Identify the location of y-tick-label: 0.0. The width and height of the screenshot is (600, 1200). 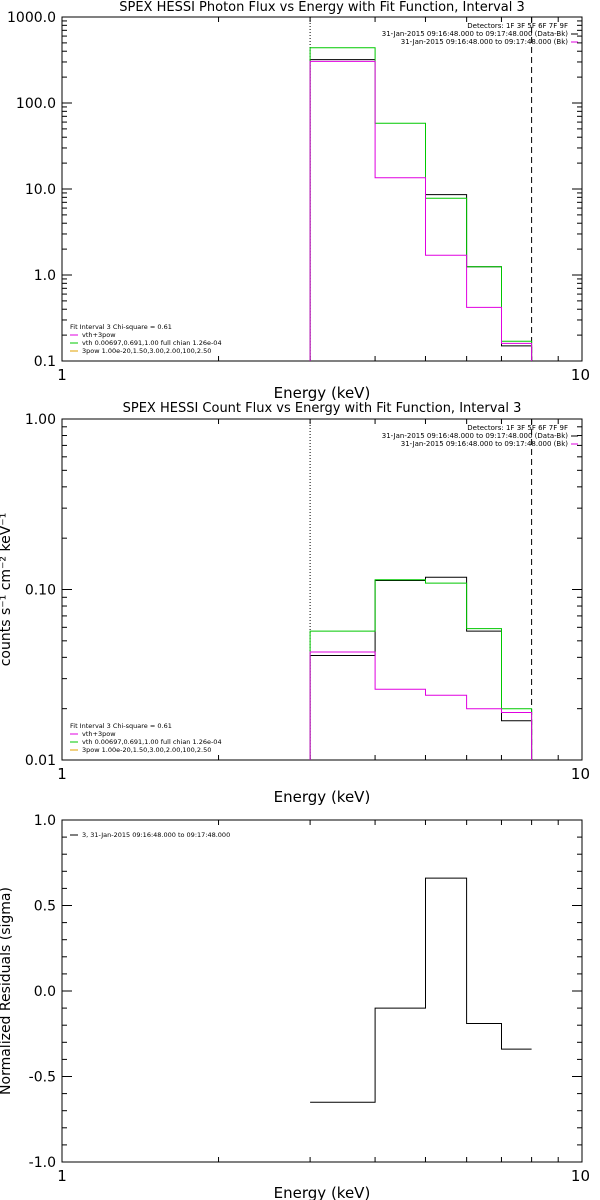
(45, 992).